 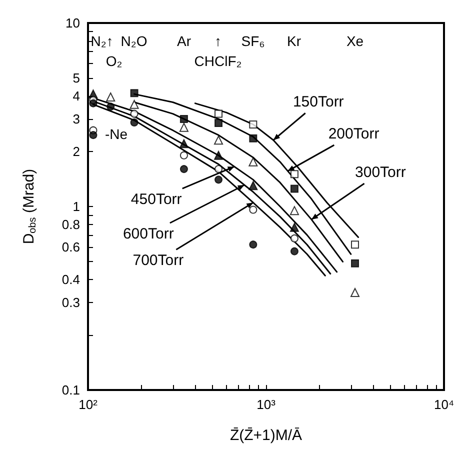 What do you see at coordinates (218, 41) in the screenshot?
I see `annotation: ↑` at bounding box center [218, 41].